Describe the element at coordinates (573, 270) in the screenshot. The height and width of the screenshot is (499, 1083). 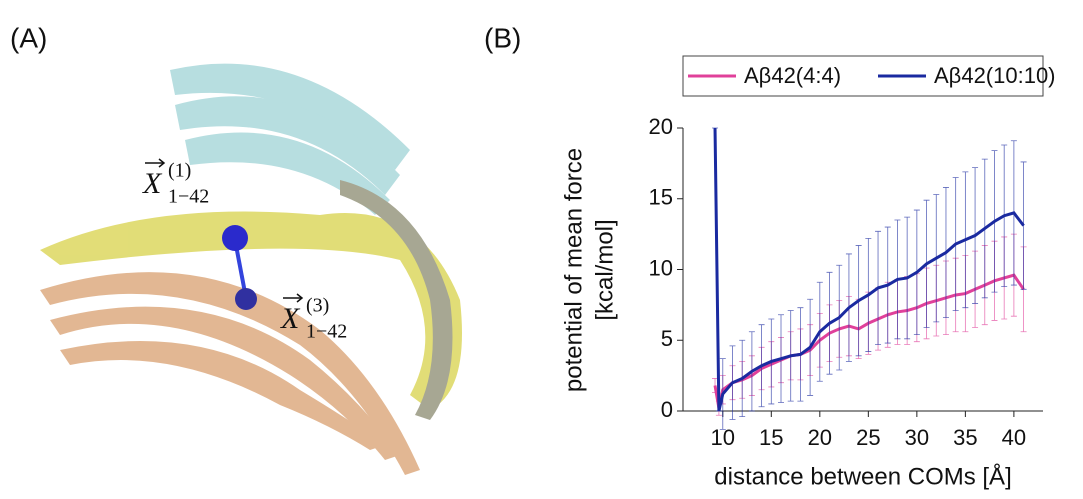
I see `y-axis-label: potential of mean force` at that location.